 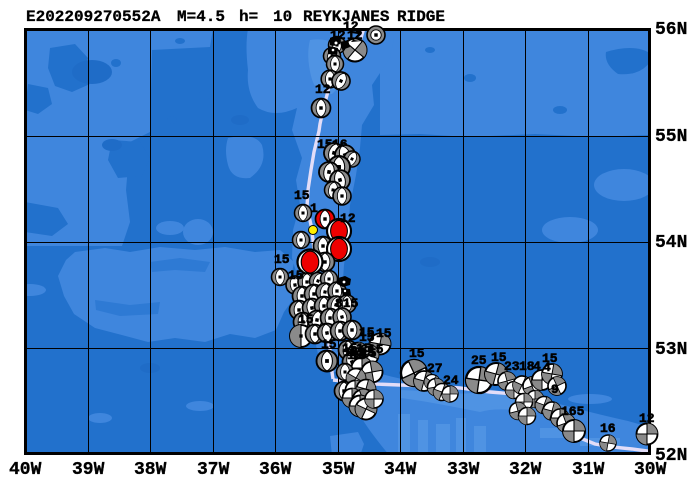 I want to click on svg-text: RIDGE, so click(x=421, y=17).